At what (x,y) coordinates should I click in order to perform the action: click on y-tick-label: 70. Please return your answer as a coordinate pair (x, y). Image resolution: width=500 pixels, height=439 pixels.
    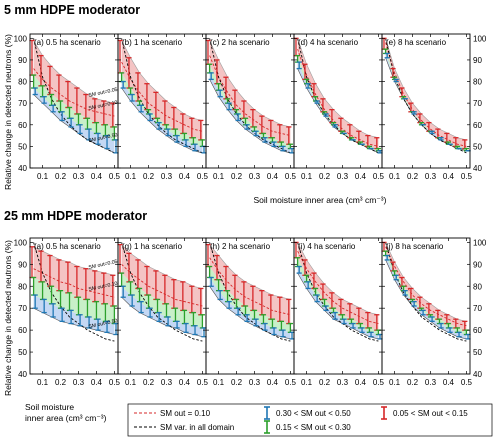
    Looking at the image, I should click on (22, 308).